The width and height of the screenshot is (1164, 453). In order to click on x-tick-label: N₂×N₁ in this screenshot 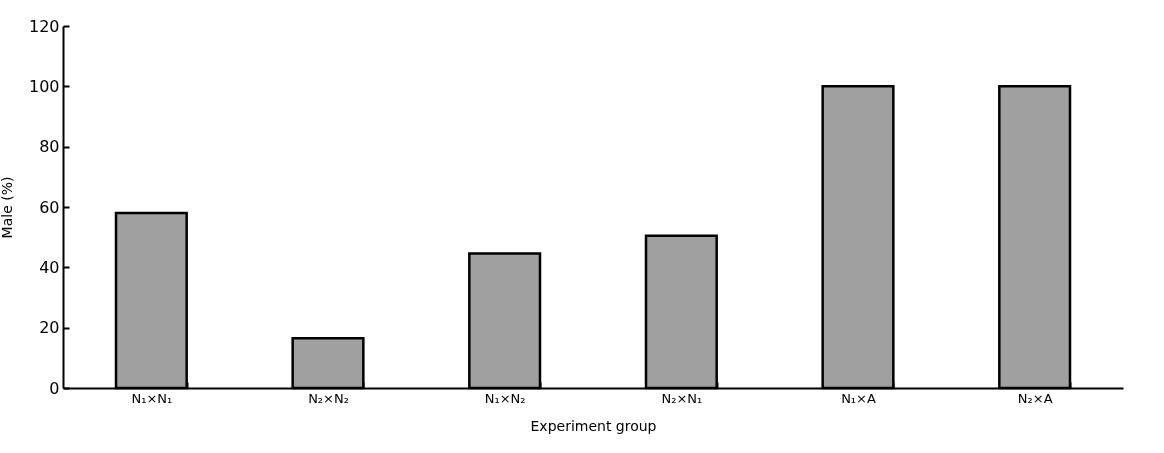, I will do `click(682, 398)`.